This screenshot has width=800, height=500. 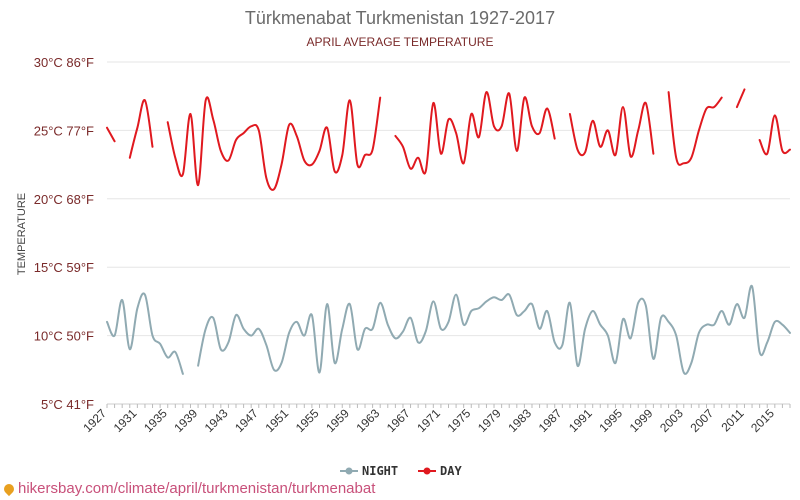 What do you see at coordinates (459, 420) in the screenshot?
I see `x-tick-label: 1975` at bounding box center [459, 420].